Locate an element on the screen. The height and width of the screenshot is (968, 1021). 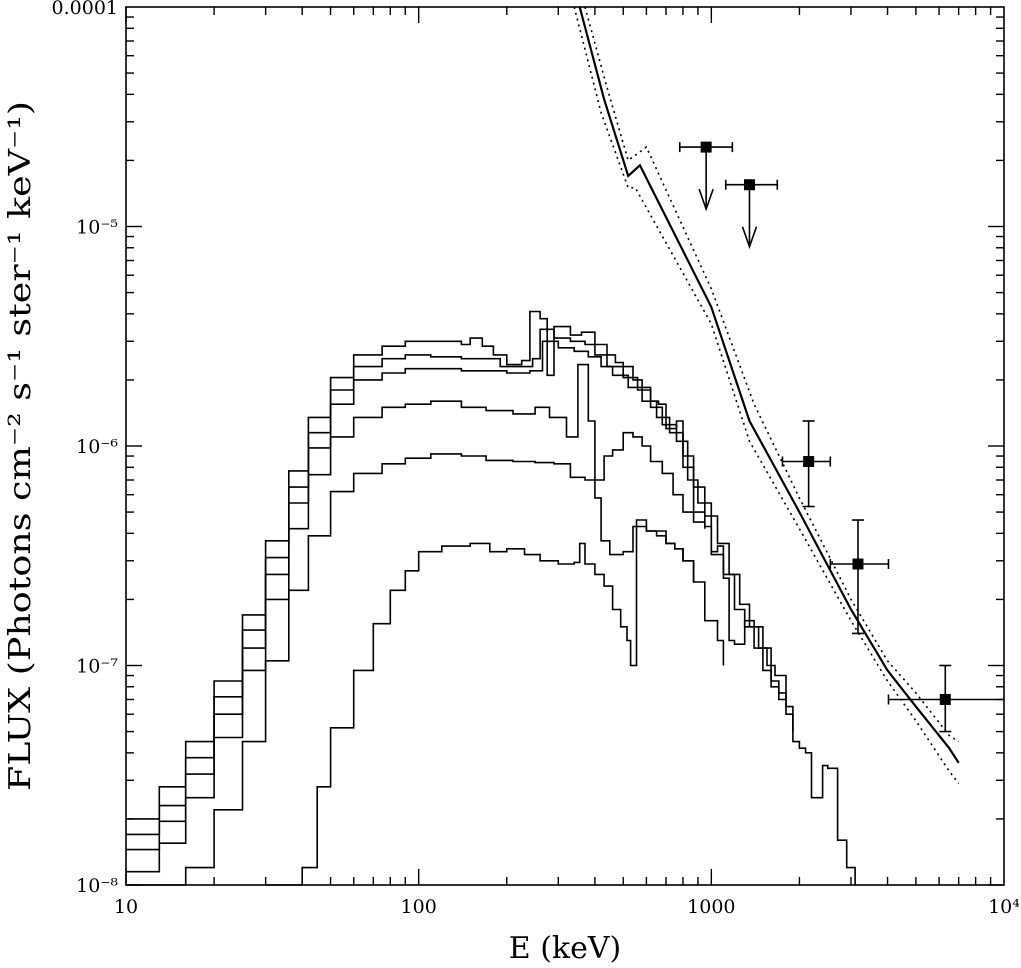
x-tick-label: 100 is located at coordinates (419, 907).